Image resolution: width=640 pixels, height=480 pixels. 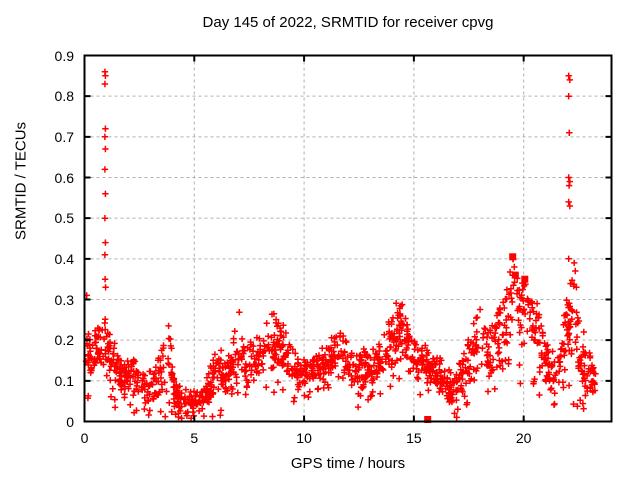 I want to click on y-tick-label: 0.6, so click(x=64, y=177).